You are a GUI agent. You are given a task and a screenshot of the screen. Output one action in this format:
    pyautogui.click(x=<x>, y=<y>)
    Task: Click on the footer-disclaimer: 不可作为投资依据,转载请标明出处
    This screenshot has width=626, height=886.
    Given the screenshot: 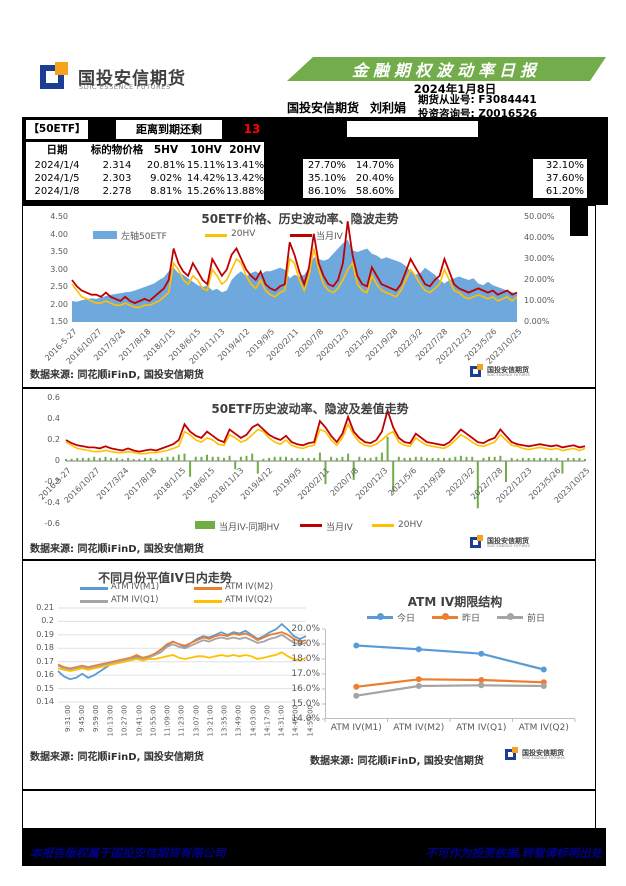 What is the action you would take?
    pyautogui.click(x=513, y=853)
    